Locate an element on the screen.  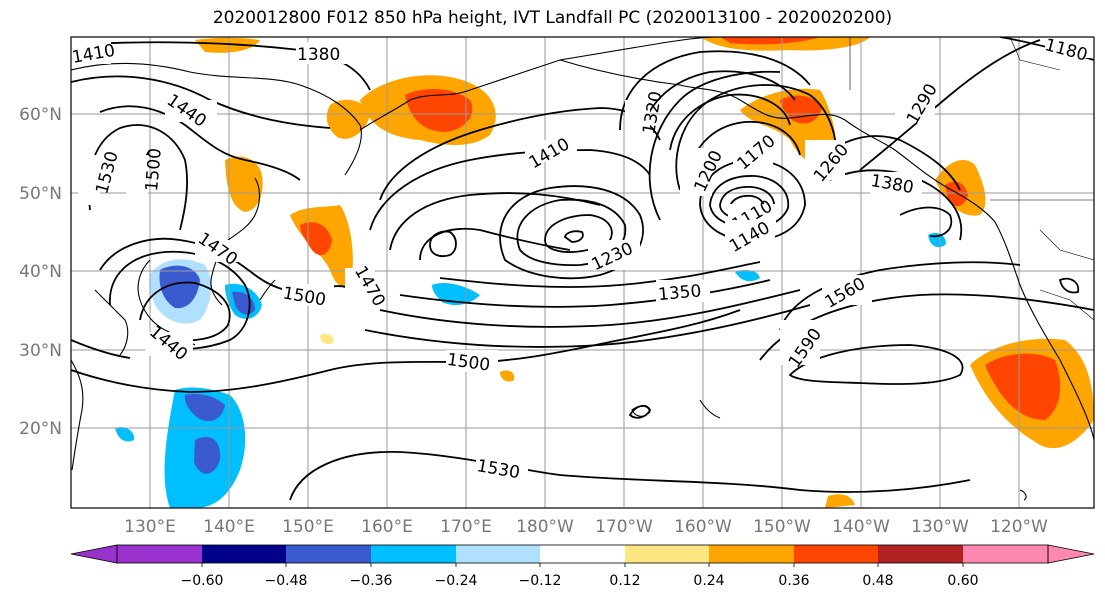
lon-label: 150°W is located at coordinates (782, 527).